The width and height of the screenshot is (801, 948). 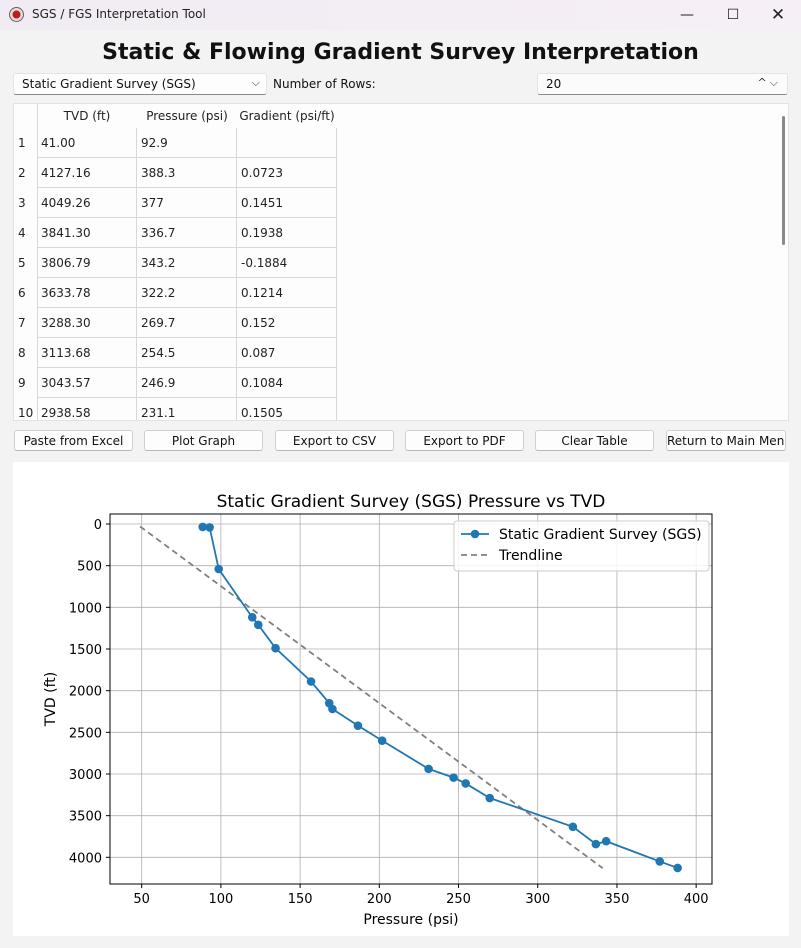 What do you see at coordinates (85, 650) in the screenshot?
I see `y-tick-label: 1500` at bounding box center [85, 650].